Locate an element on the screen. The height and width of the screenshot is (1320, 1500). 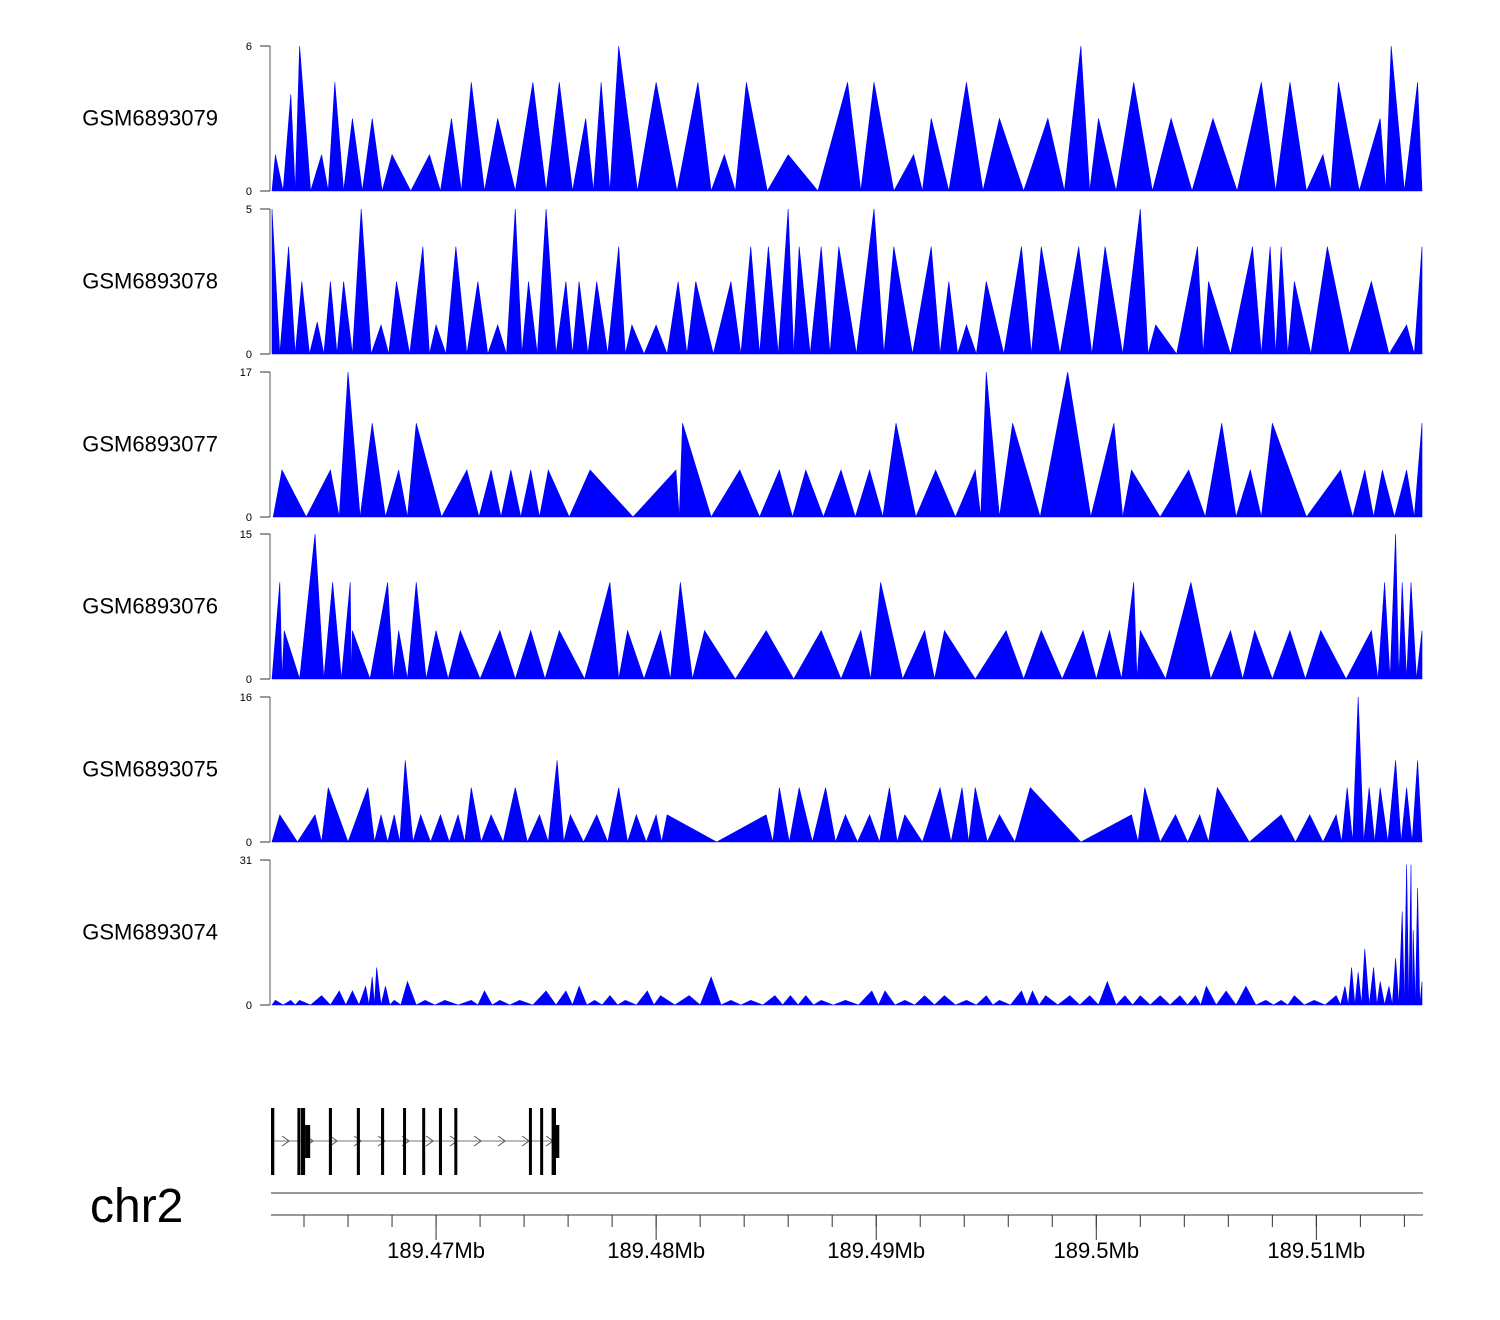
track-GSM6893079: GSM6893079 6 0 is located at coordinates (752, 119).